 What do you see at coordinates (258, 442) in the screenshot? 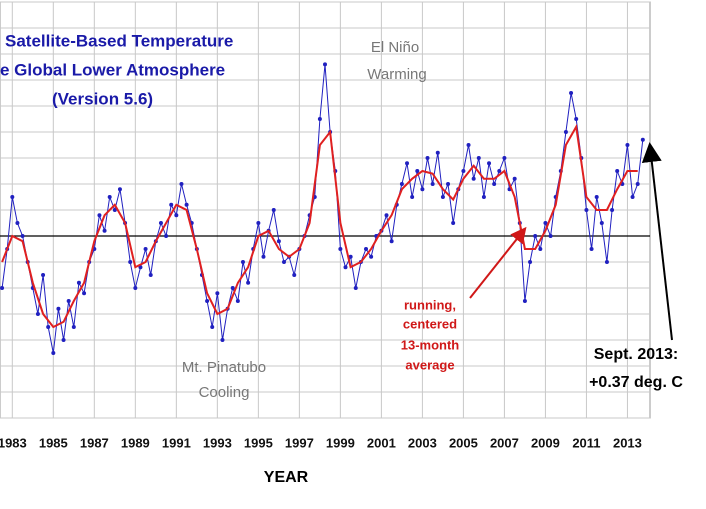
I see `x-tick-label: 1995` at bounding box center [258, 442].